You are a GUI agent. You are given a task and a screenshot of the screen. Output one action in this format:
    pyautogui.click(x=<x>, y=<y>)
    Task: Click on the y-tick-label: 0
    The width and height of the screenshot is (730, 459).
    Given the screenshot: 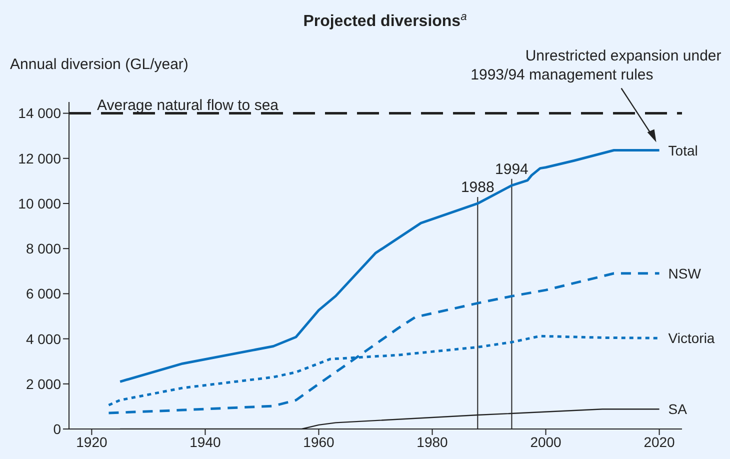 What is the action you would take?
    pyautogui.click(x=57, y=428)
    